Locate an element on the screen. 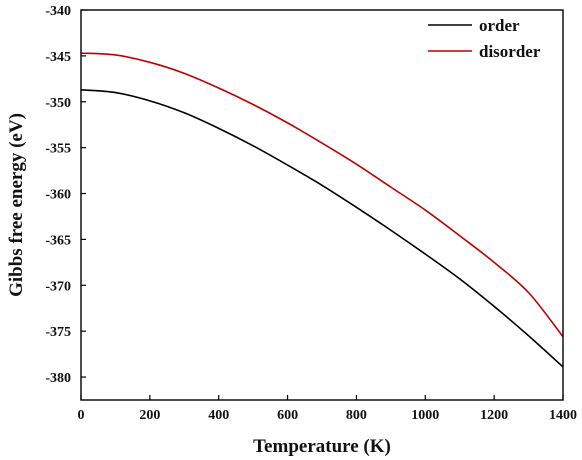 This screenshot has width=582, height=460. x-tick-label: 1200 is located at coordinates (494, 415).